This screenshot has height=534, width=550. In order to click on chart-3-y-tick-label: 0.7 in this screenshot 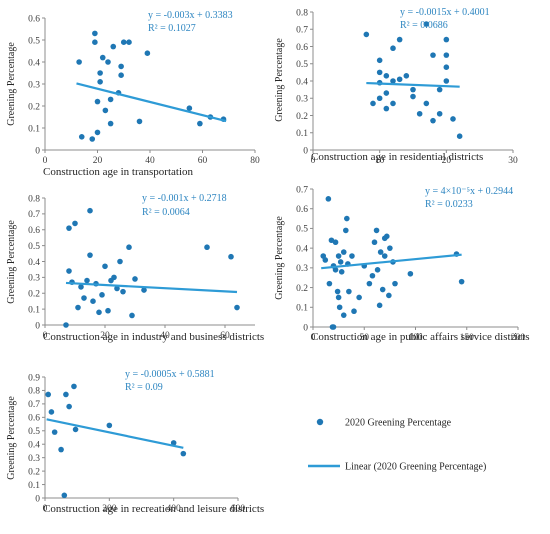, I will do `click(302, 190)`.